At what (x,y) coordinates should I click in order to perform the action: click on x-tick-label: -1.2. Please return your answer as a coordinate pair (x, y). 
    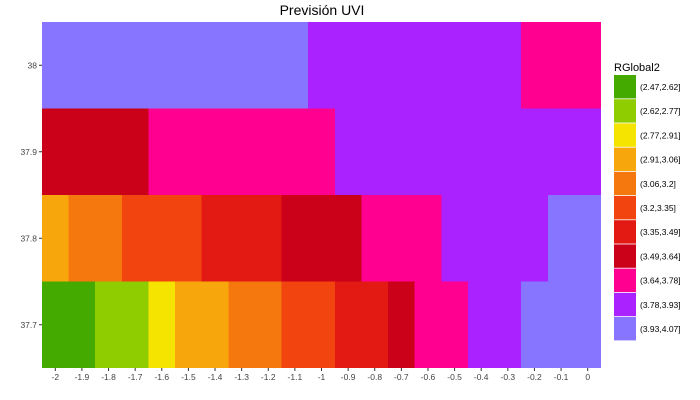
    Looking at the image, I should click on (268, 377).